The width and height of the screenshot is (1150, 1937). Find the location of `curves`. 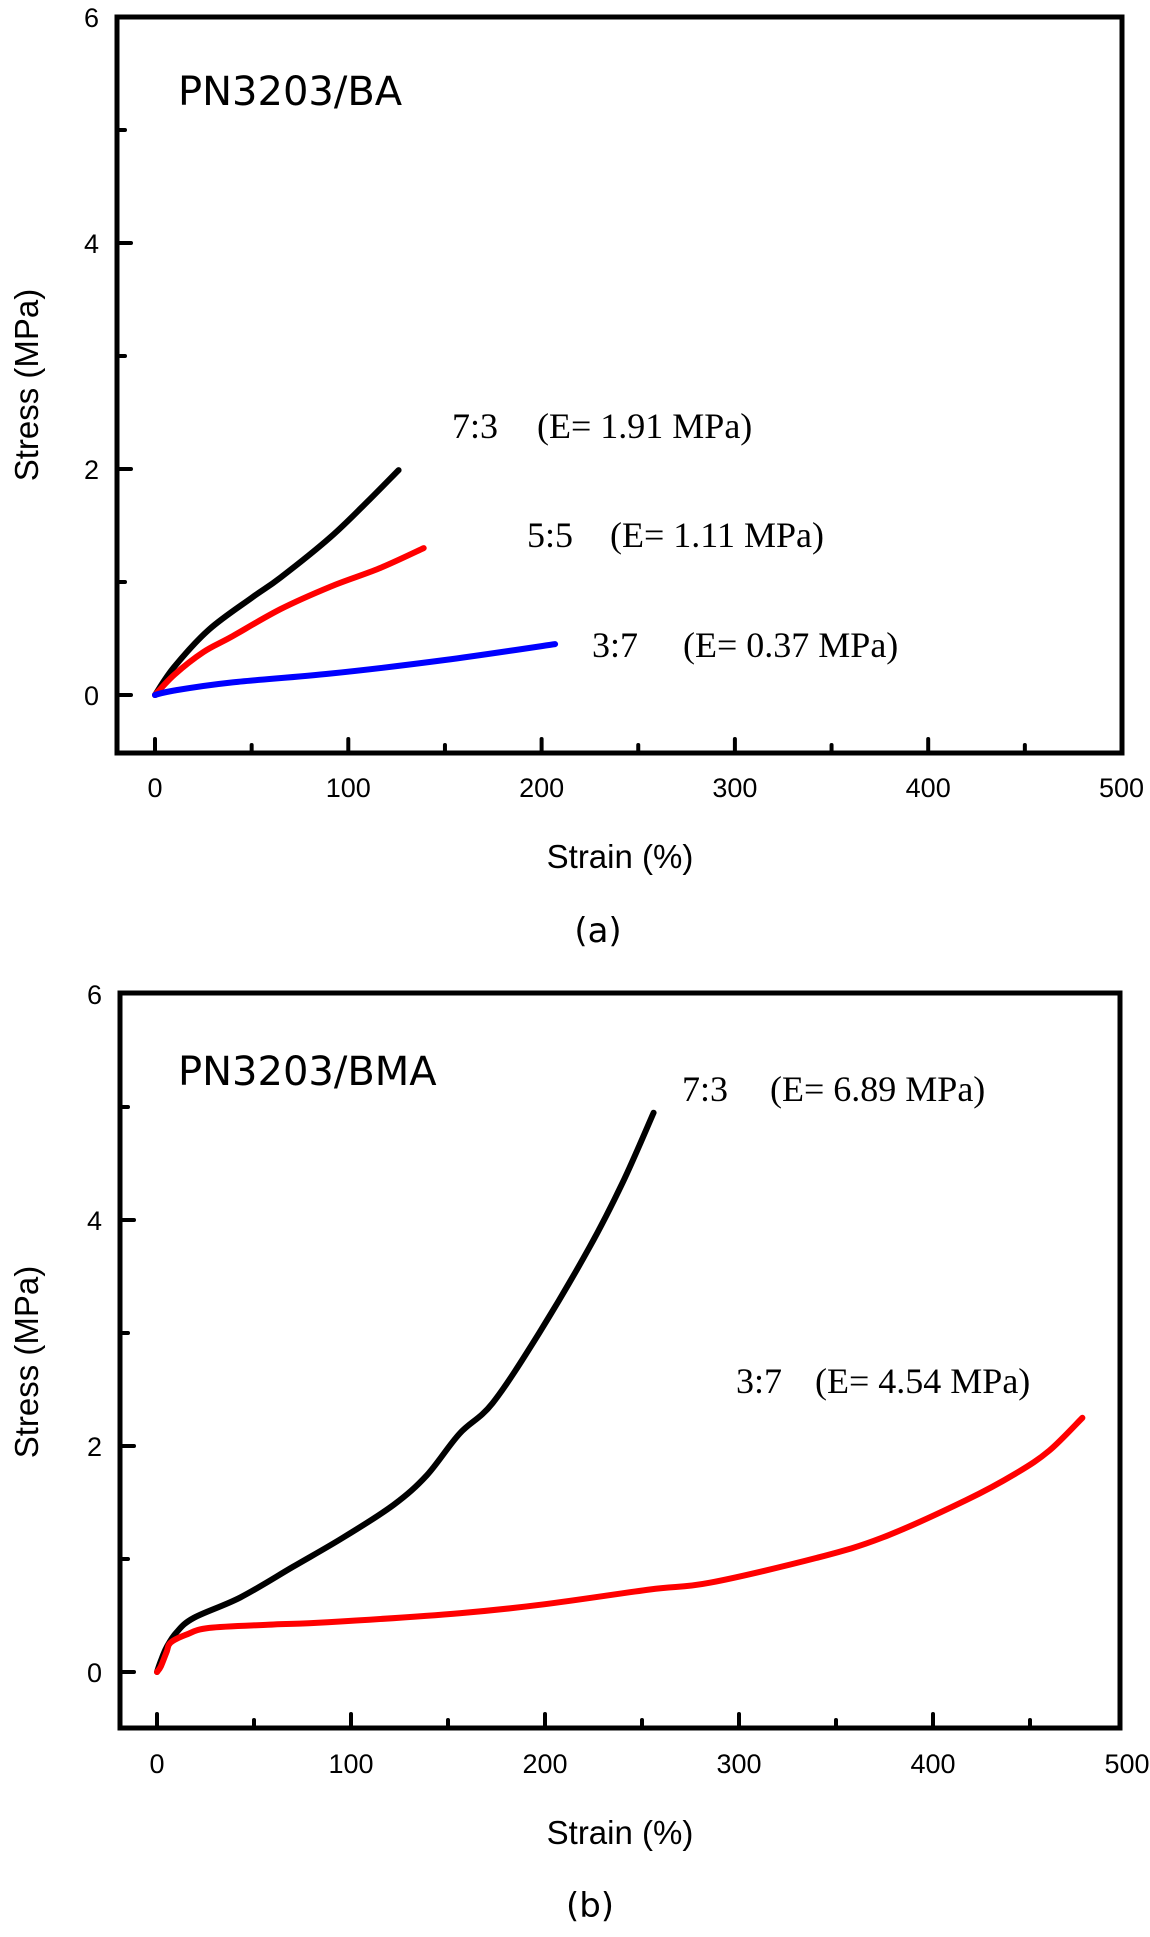

curves is located at coordinates (355, 582).